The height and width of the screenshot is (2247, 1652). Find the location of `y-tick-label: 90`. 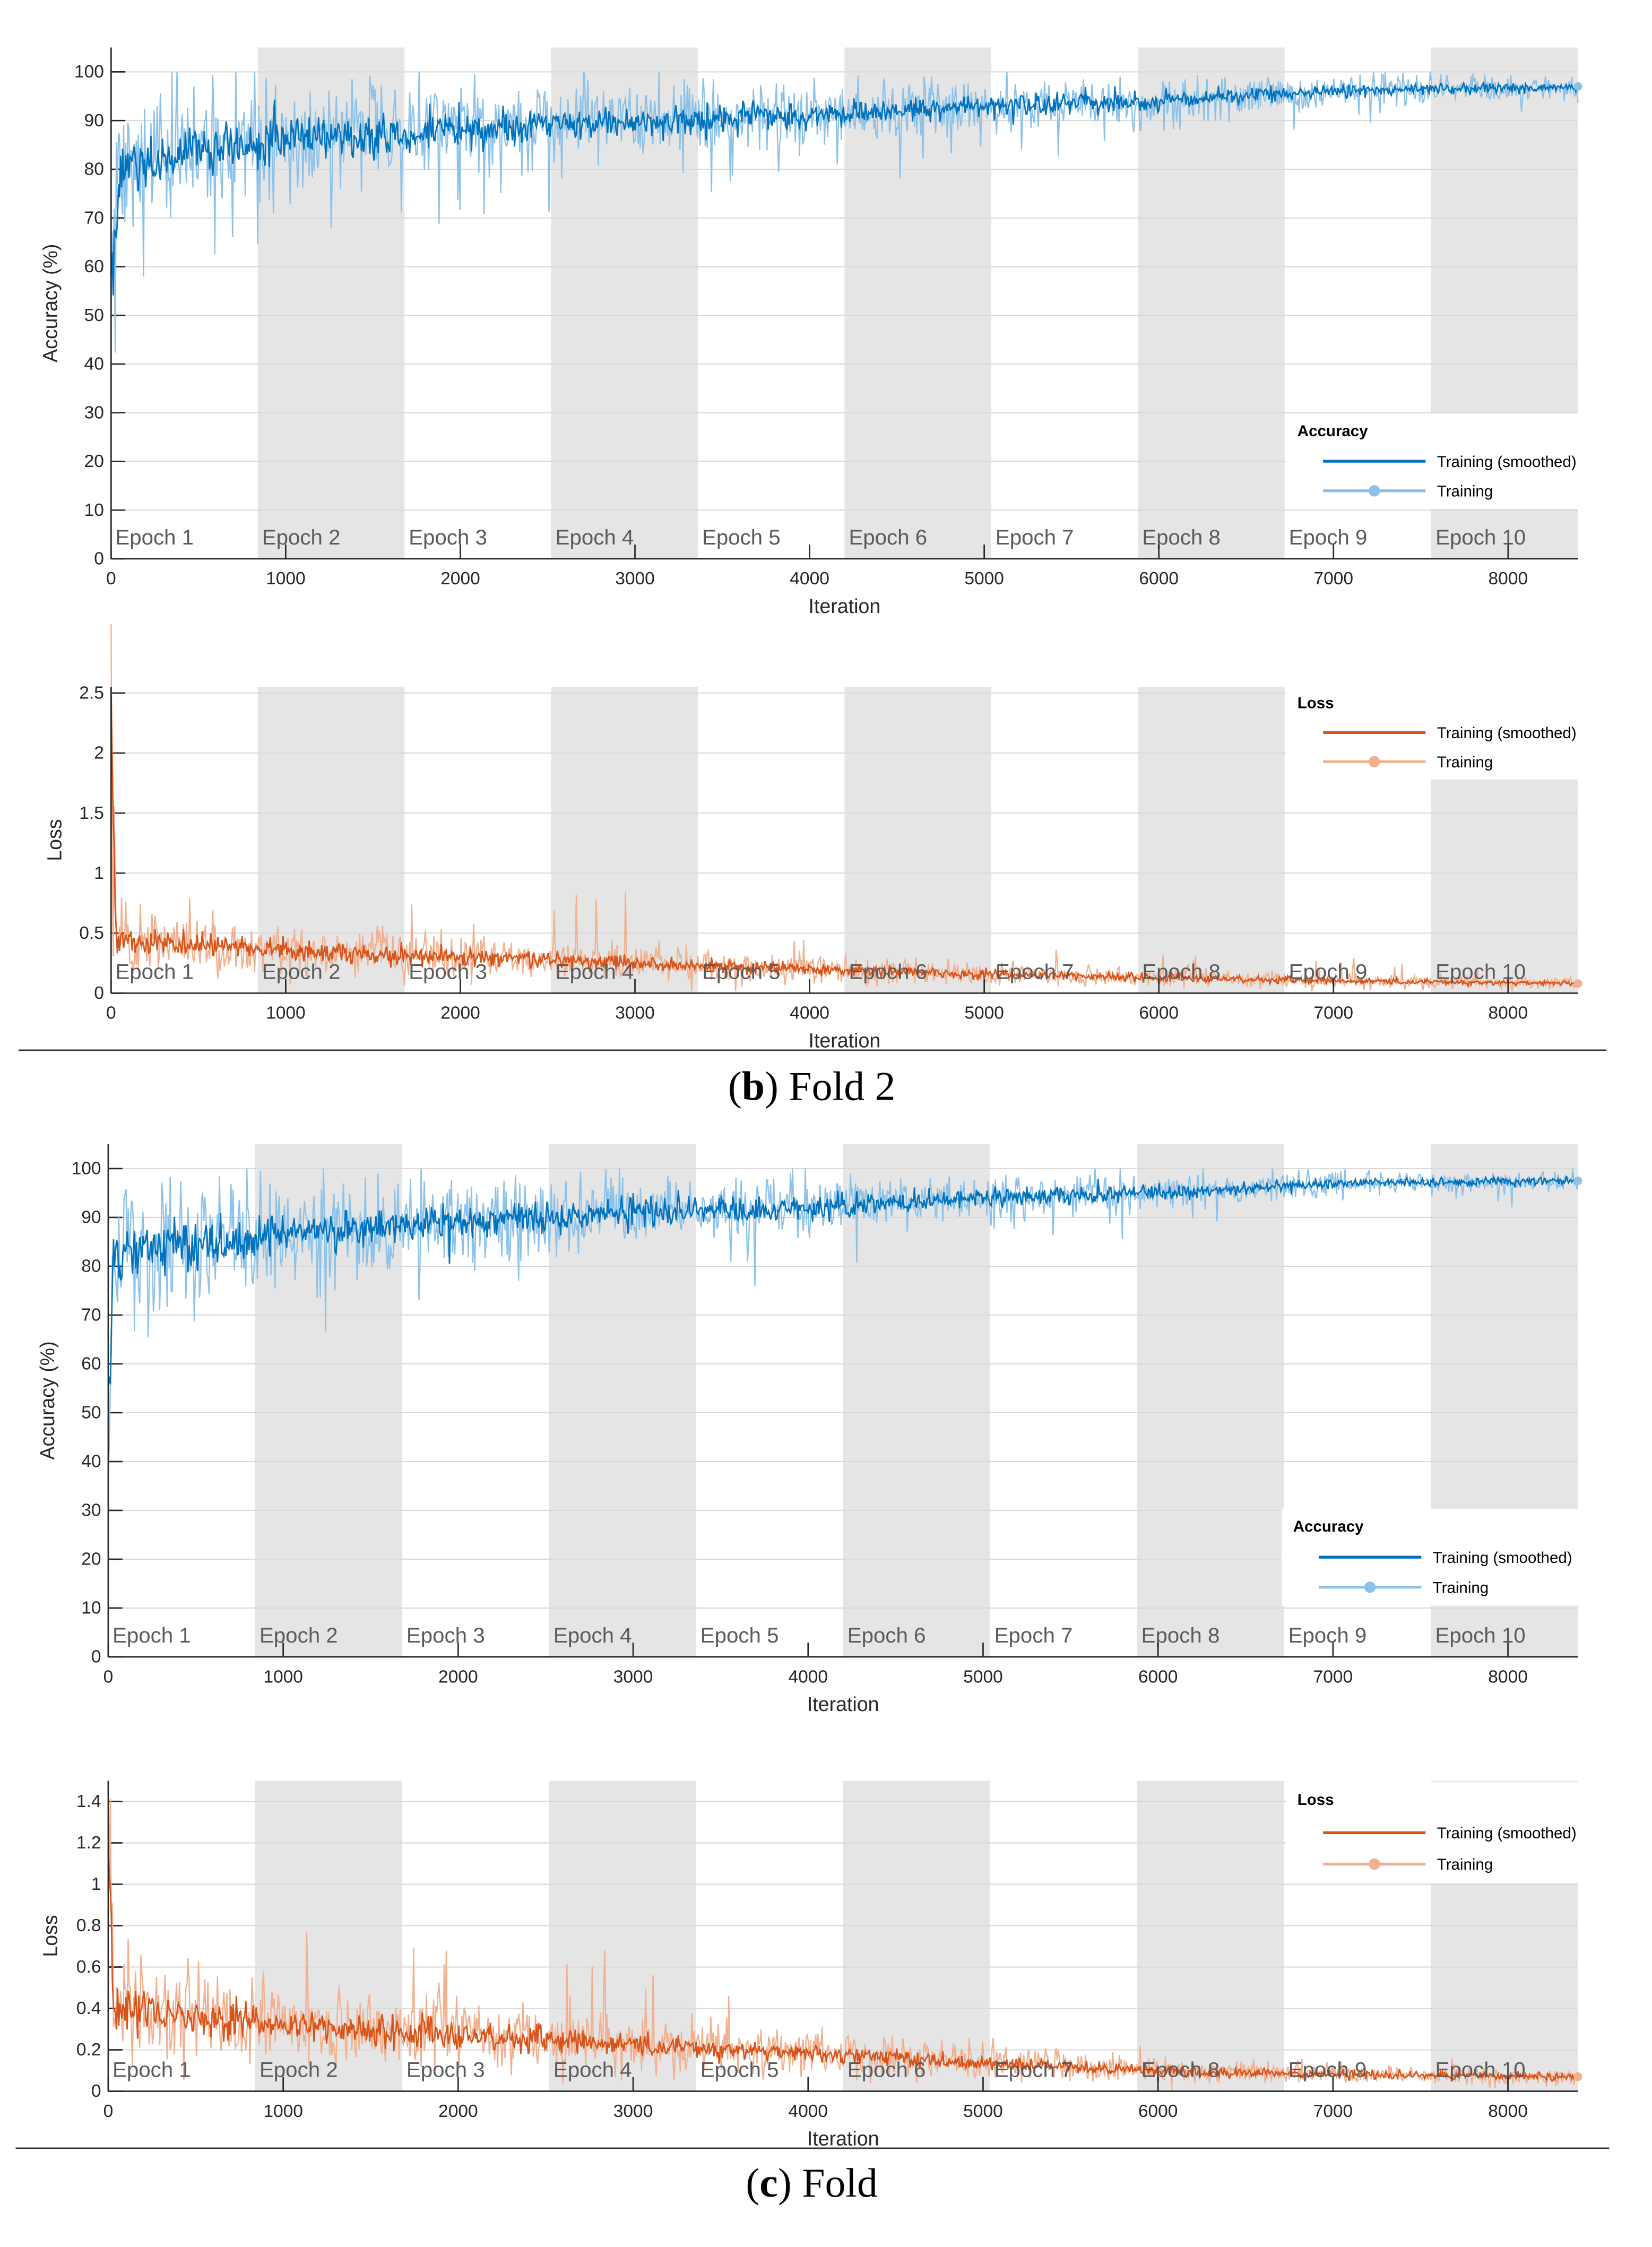

y-tick-label: 90 is located at coordinates (91, 1218).